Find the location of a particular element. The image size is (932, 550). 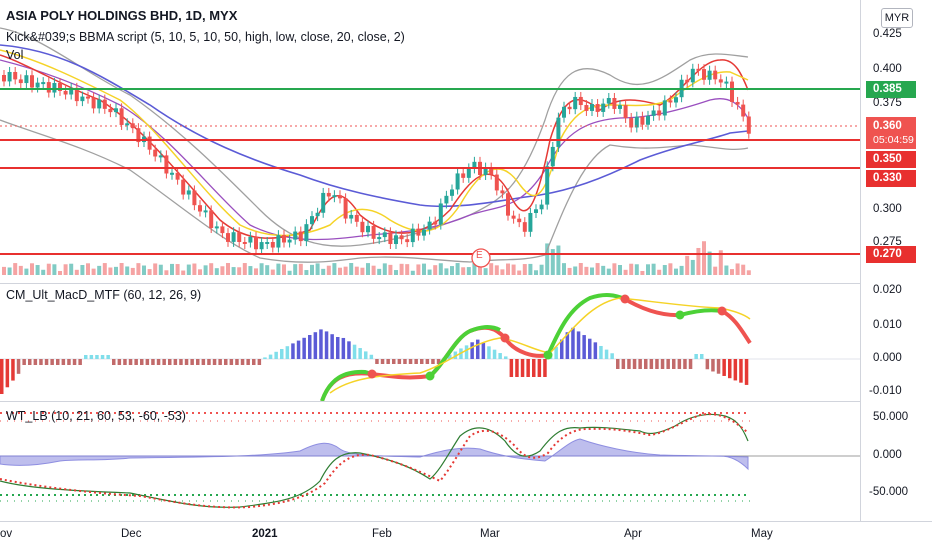

macd-title: CM_Ult_MacD_MTF (60, 12, 26, 9) is located at coordinates (104, 295).